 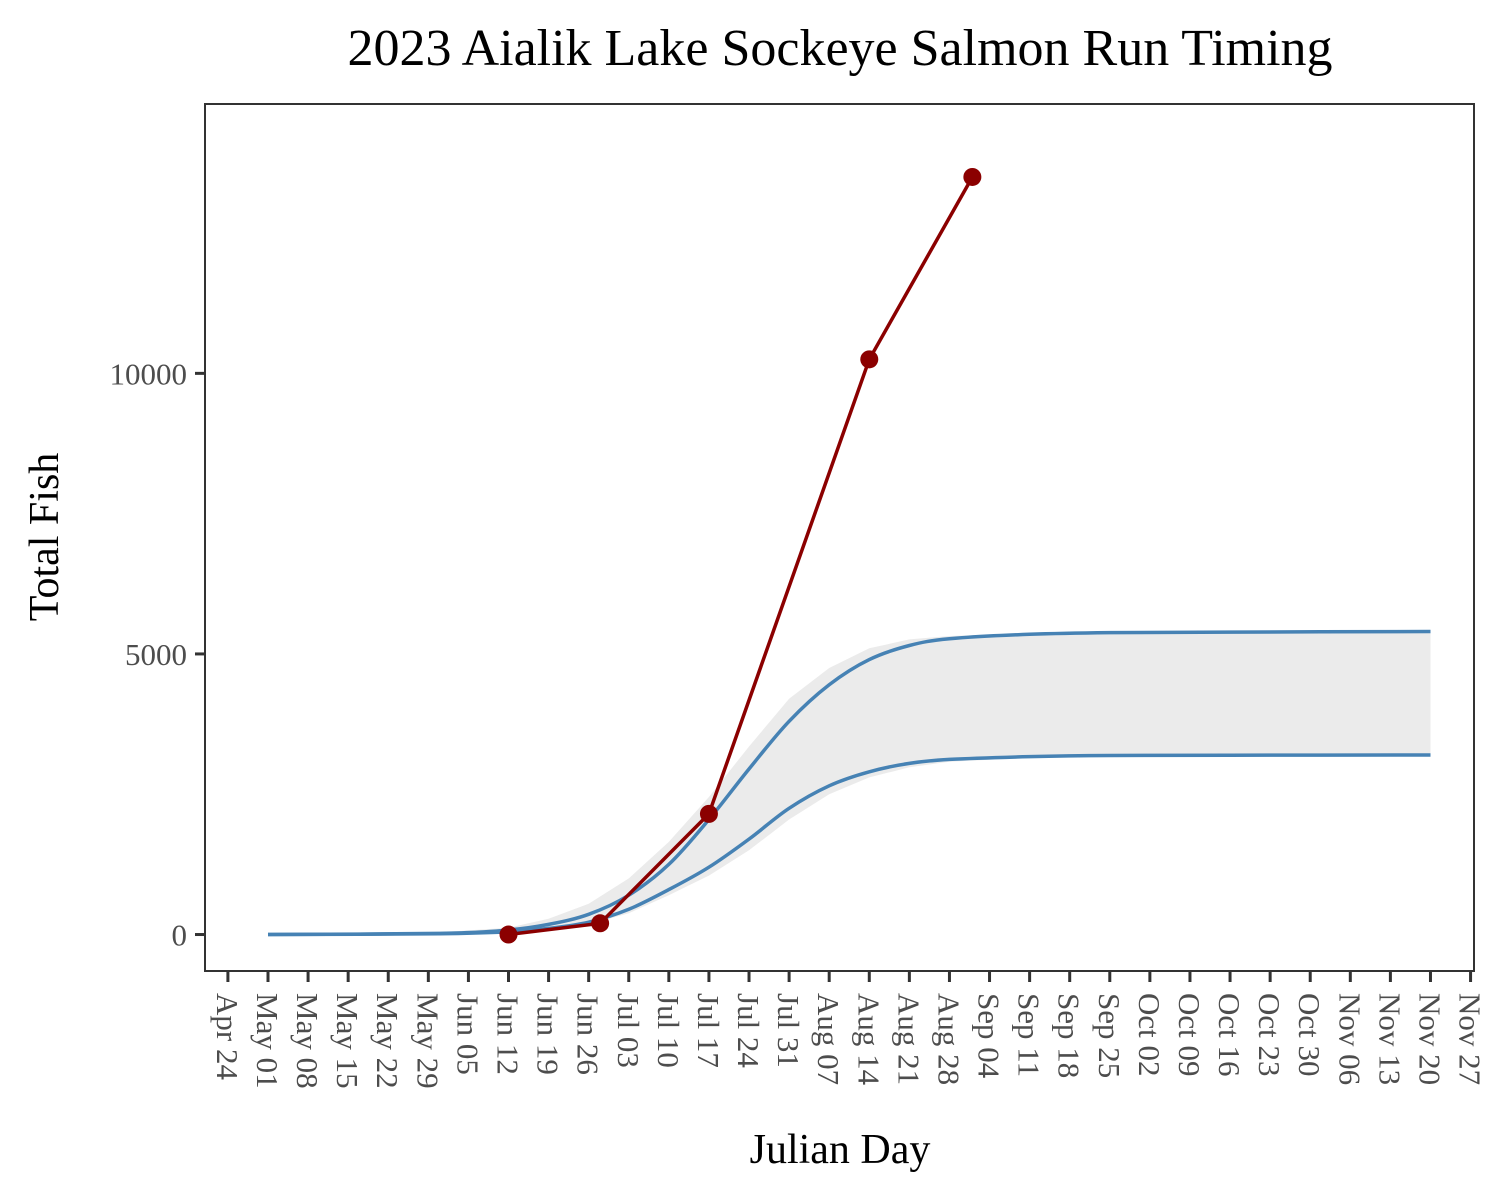 What do you see at coordinates (1430, 1039) in the screenshot?
I see `x-tick-label: Nov 20` at bounding box center [1430, 1039].